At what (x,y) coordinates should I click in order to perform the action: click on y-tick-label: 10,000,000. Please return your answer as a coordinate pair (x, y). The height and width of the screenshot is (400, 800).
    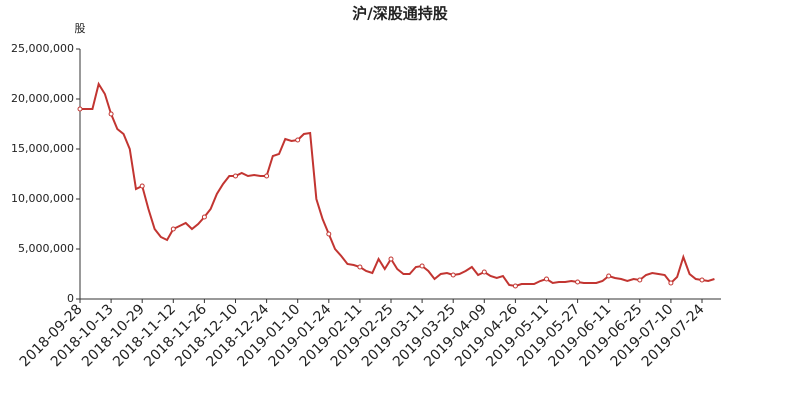
    Looking at the image, I should click on (42, 198).